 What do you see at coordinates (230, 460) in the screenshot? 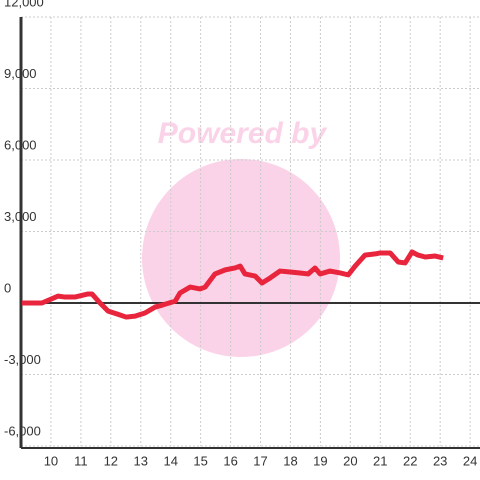
I see `x-tick-label: 16` at bounding box center [230, 460].